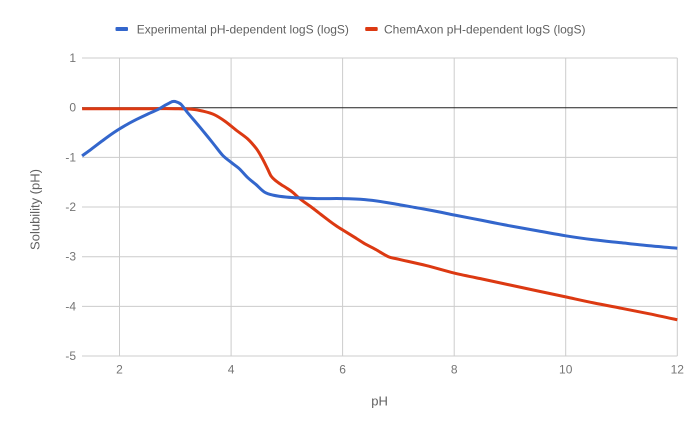  Describe the element at coordinates (119, 370) in the screenshot. I see `svg-text: 2` at that location.